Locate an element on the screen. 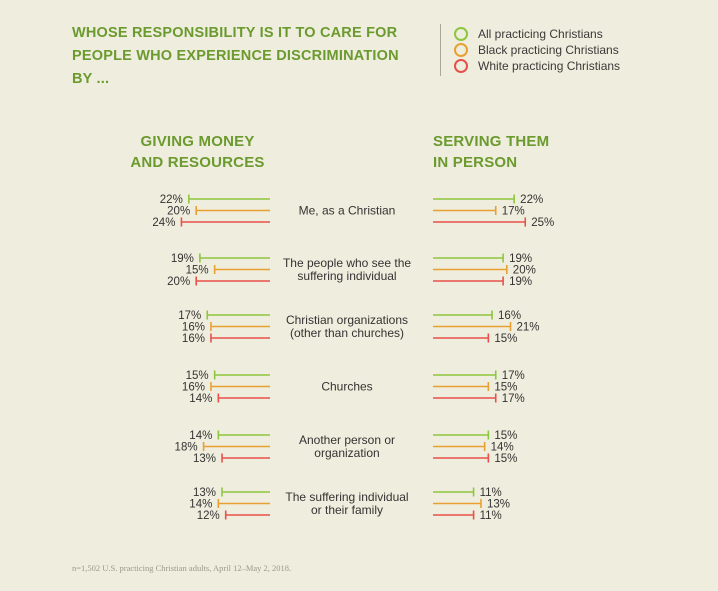 The height and width of the screenshot is (591, 718). legend-item-white: White practicing Christians is located at coordinates (537, 66).